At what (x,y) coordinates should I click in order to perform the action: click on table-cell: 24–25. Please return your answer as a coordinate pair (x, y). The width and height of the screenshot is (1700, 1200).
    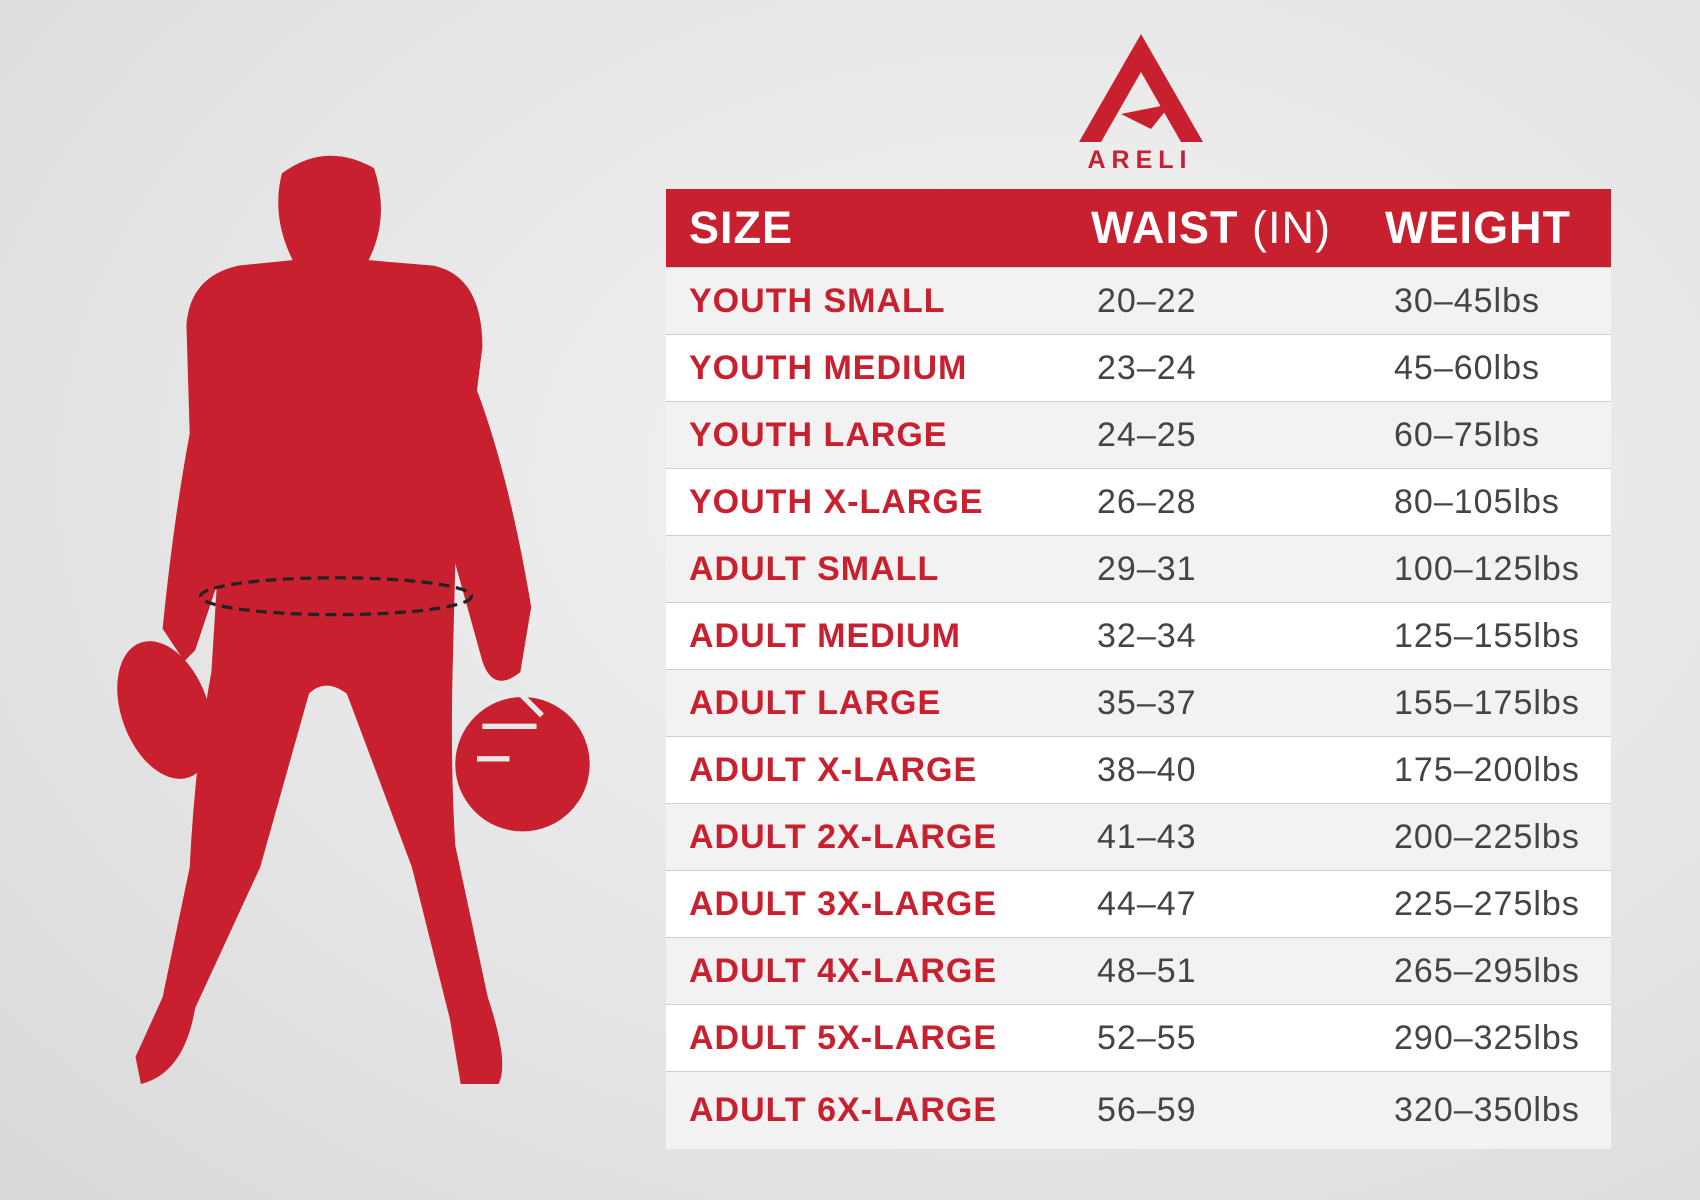
    Looking at the image, I should click on (1147, 434).